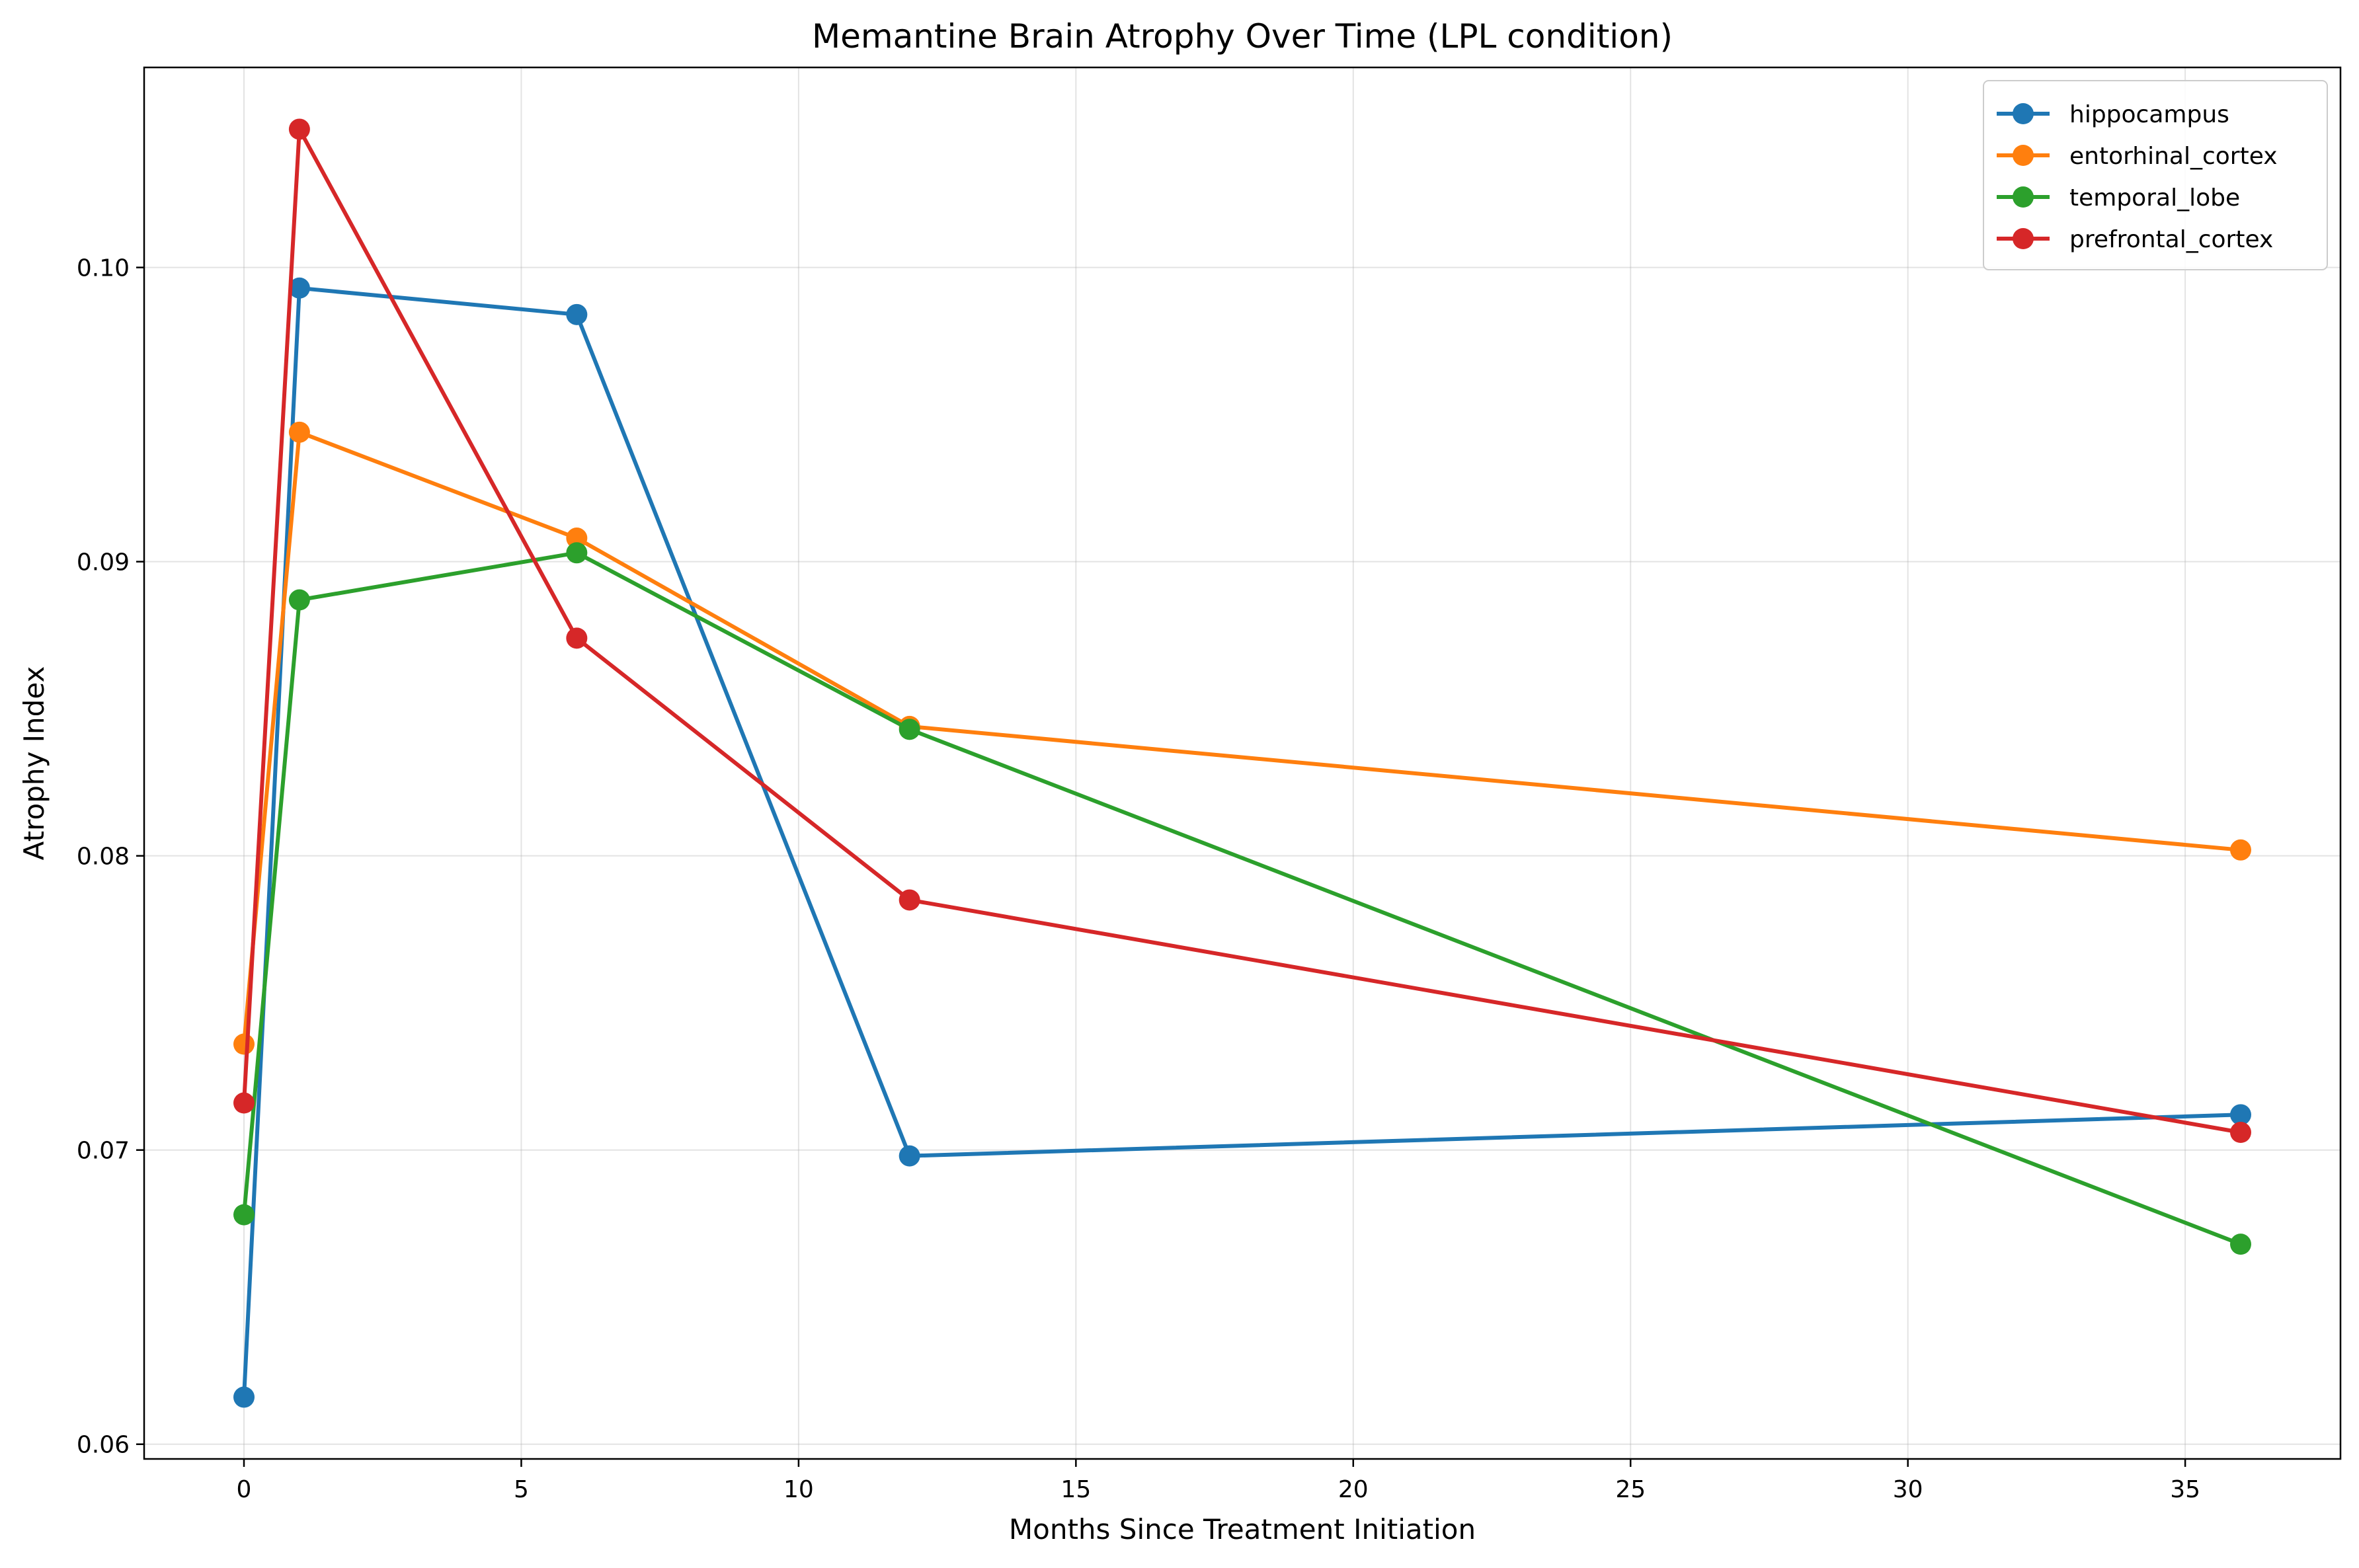 The width and height of the screenshot is (2359, 1568). I want to click on x-tick-label: 0, so click(244, 1489).